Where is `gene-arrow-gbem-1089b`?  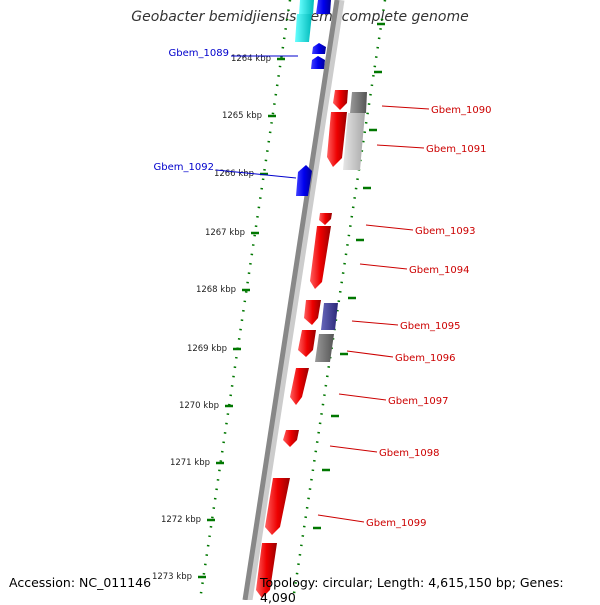 gene-arrow-gbem-1089b is located at coordinates (303, 28).